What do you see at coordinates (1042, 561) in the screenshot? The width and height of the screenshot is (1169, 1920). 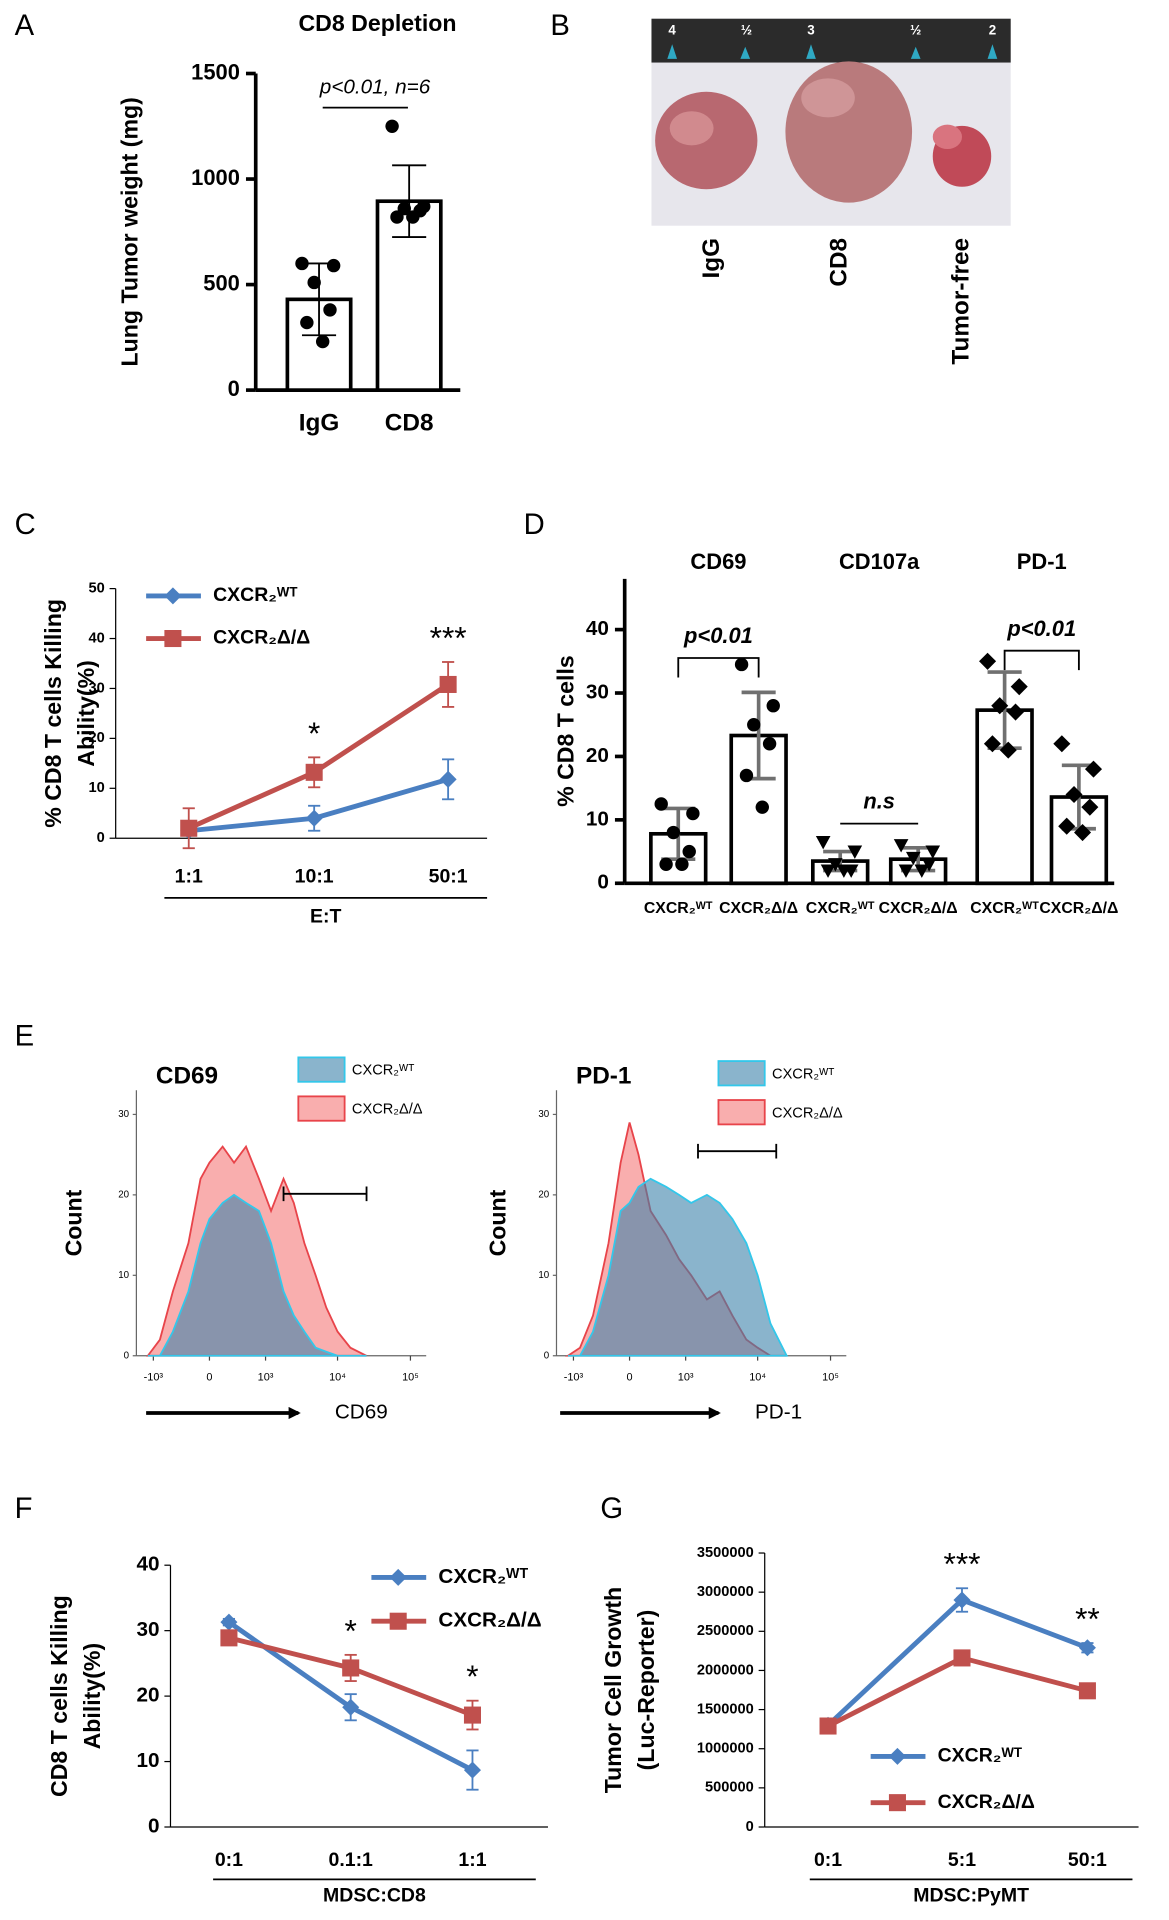 I see `group-label: PD-1` at bounding box center [1042, 561].